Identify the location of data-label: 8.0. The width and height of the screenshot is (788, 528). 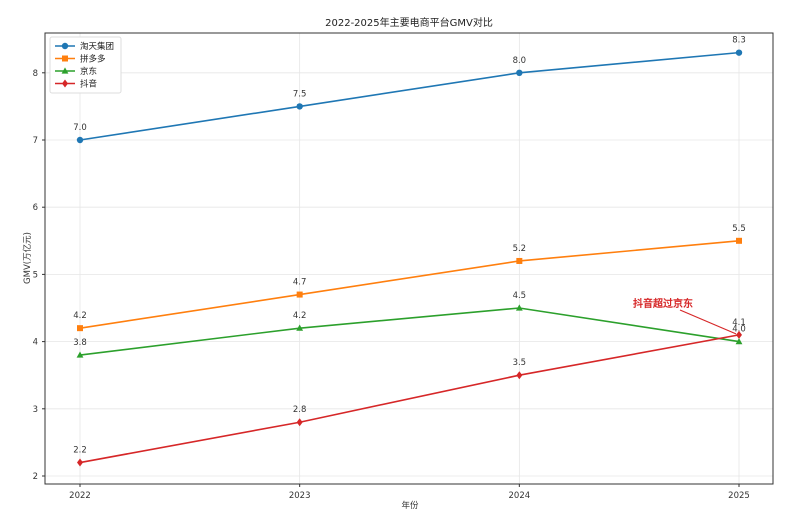
(520, 61).